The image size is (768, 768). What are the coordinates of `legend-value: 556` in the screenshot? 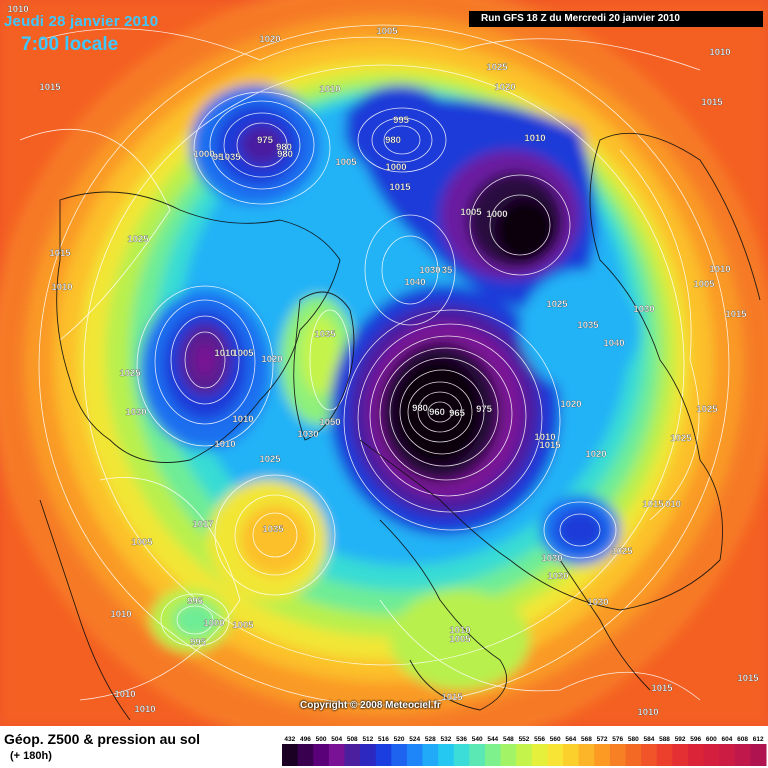 It's located at (539, 739).